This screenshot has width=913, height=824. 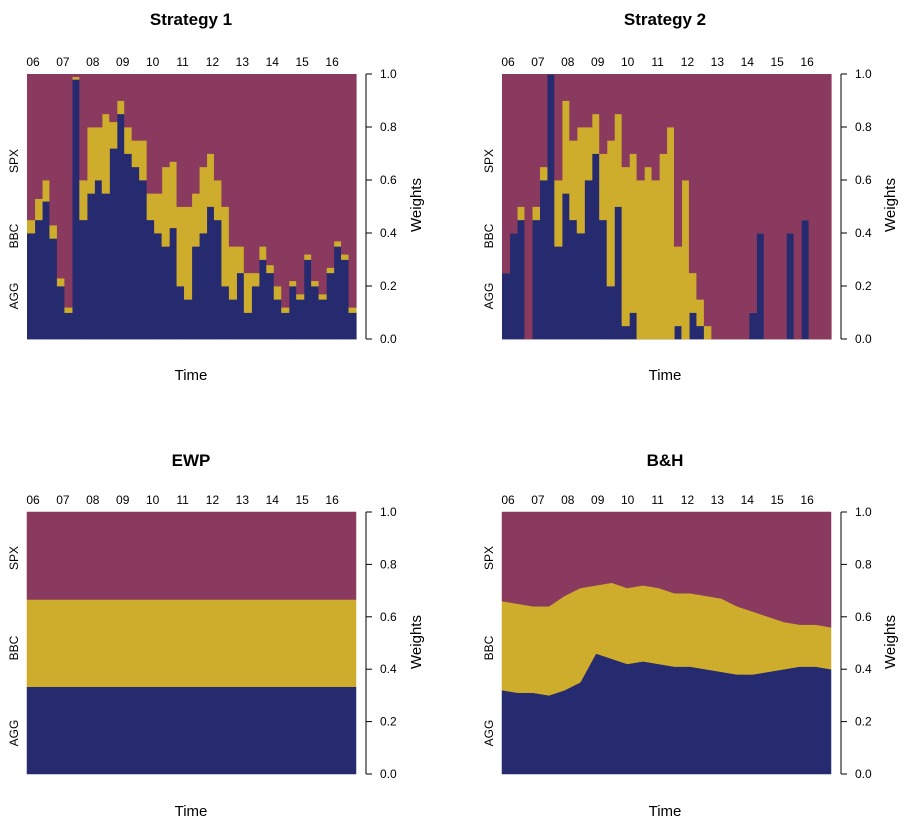 I want to click on y-tick-label: 0.6, so click(x=863, y=617).